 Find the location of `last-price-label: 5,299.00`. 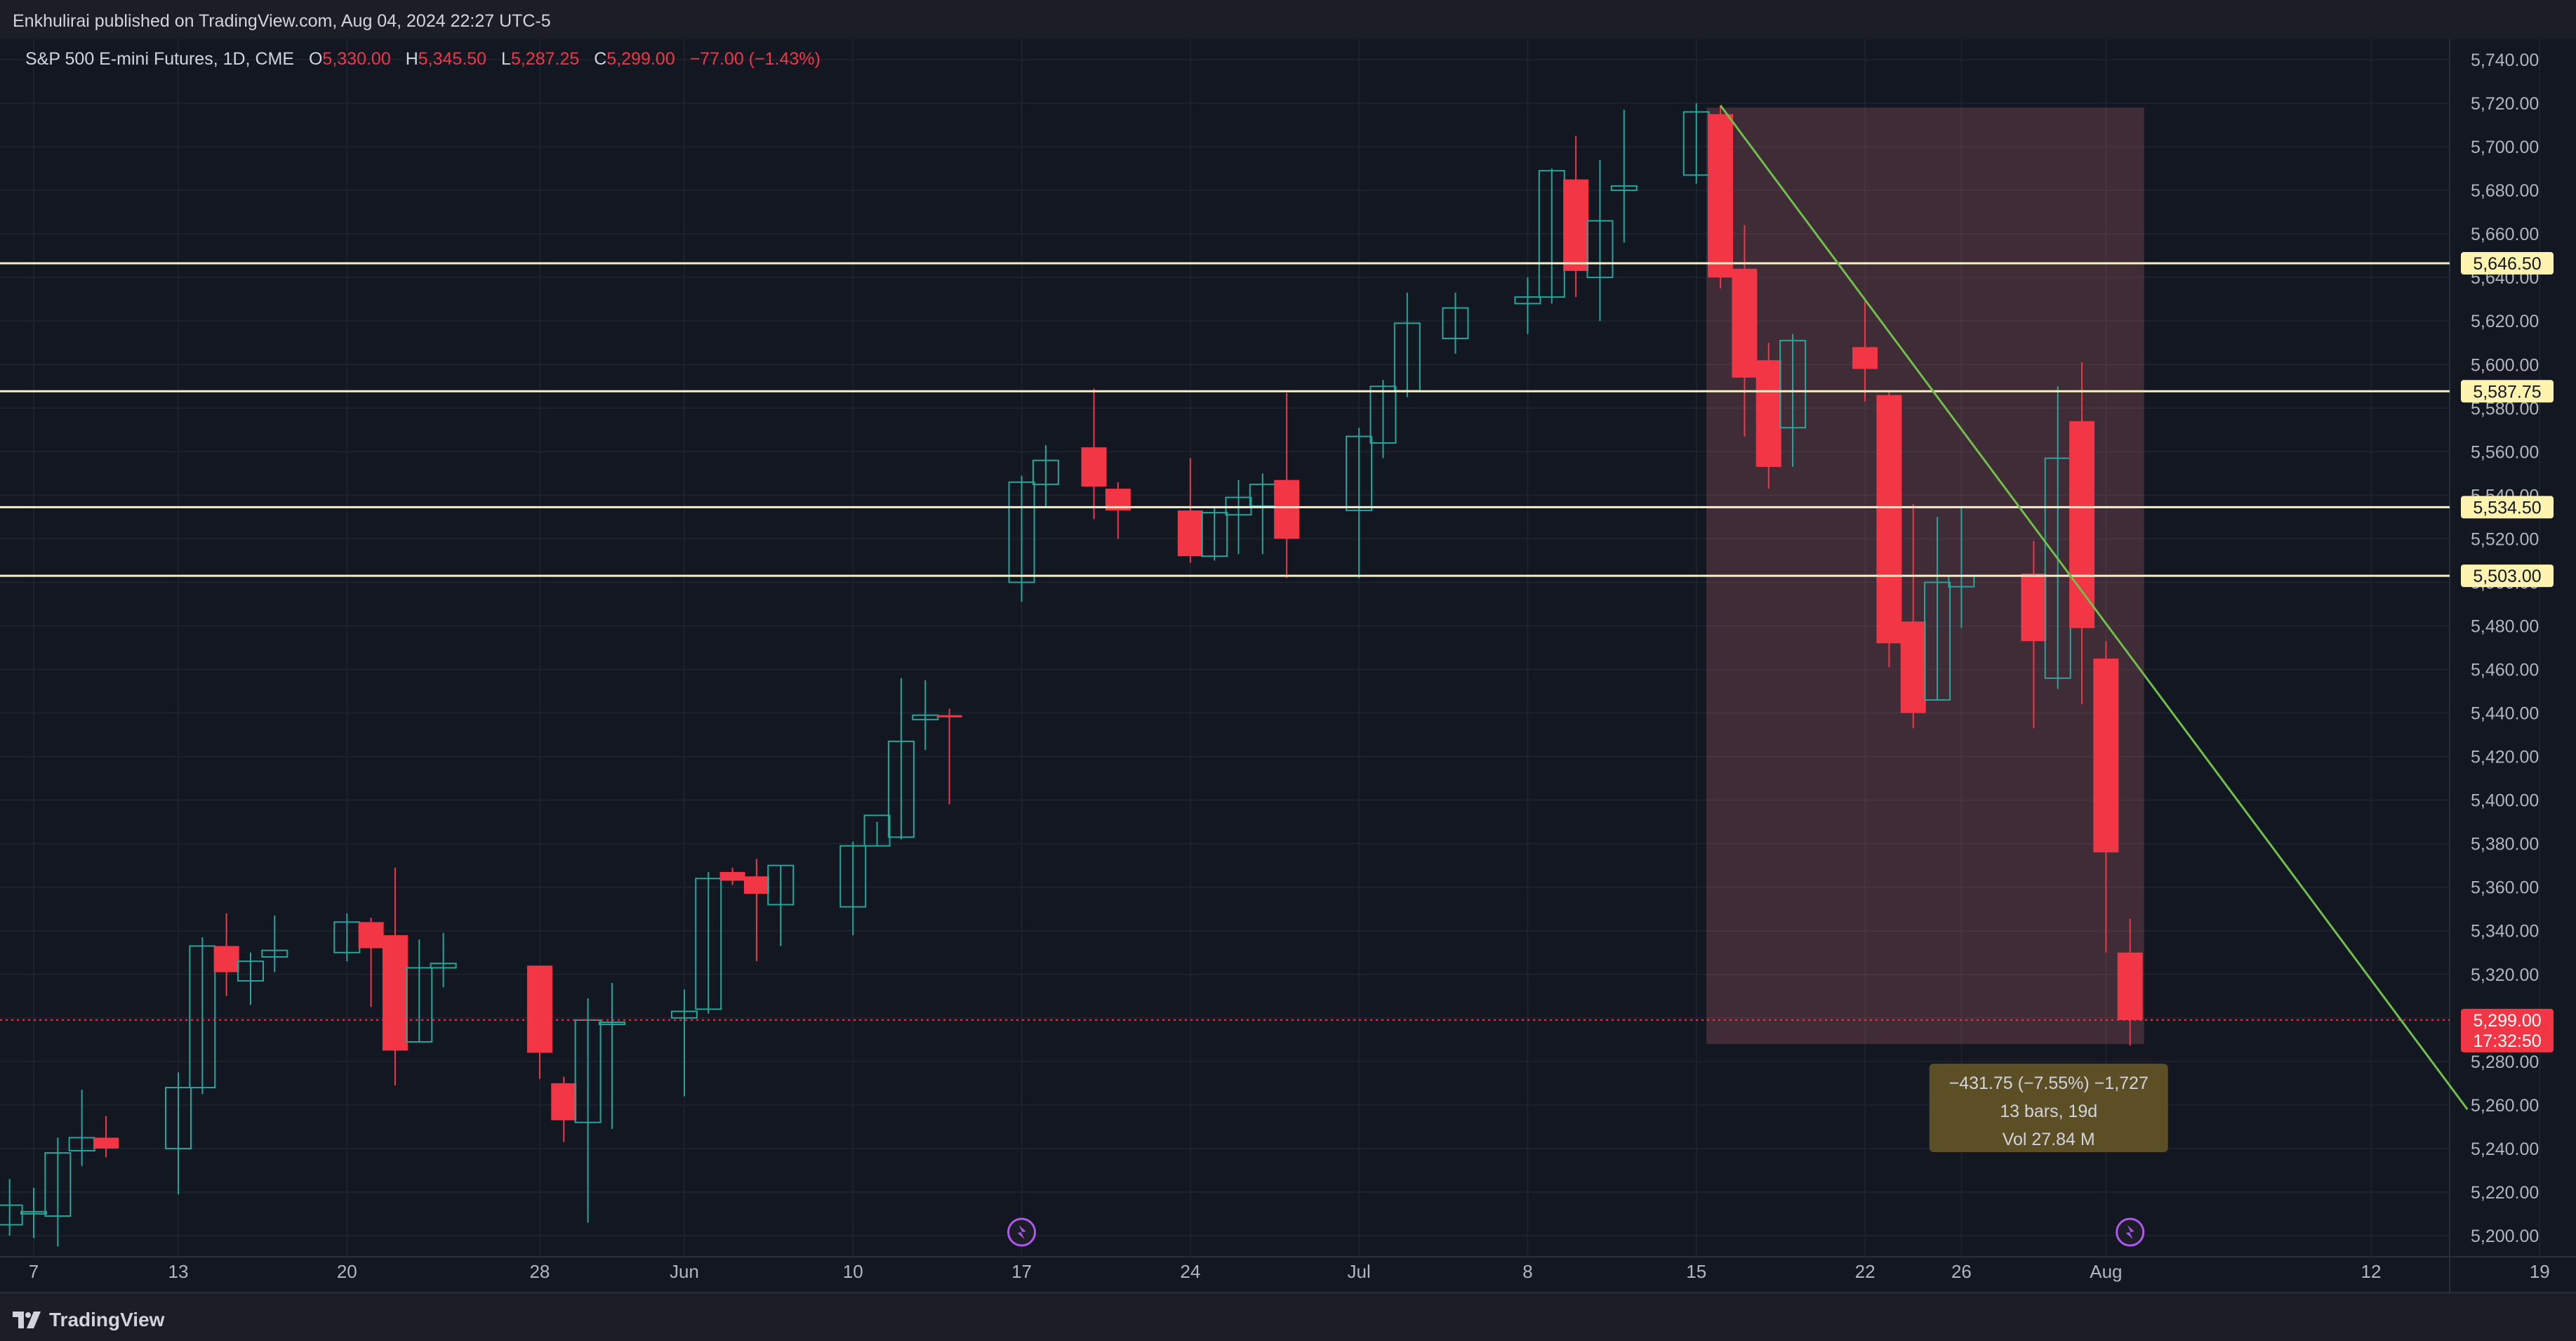

last-price-label: 5,299.00 is located at coordinates (2507, 1021).